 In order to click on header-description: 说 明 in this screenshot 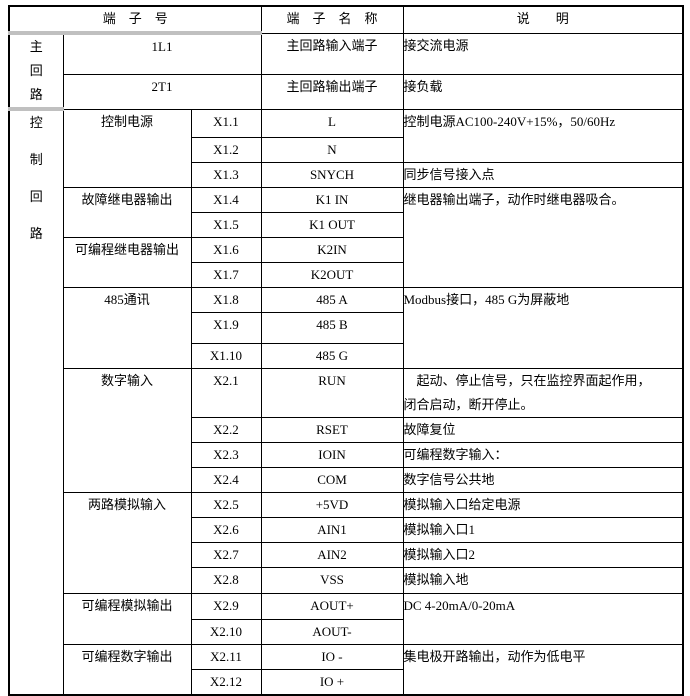, I will do `click(543, 19)`.